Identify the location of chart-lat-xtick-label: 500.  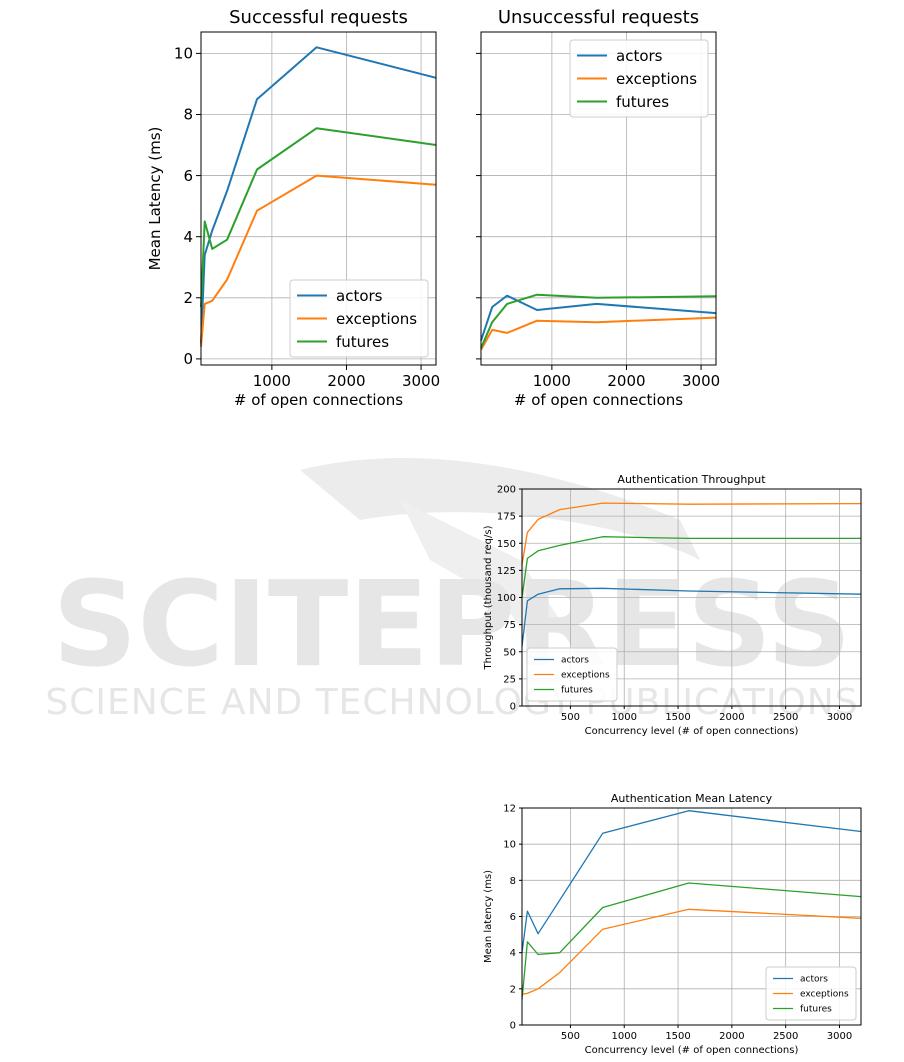
(570, 1036).